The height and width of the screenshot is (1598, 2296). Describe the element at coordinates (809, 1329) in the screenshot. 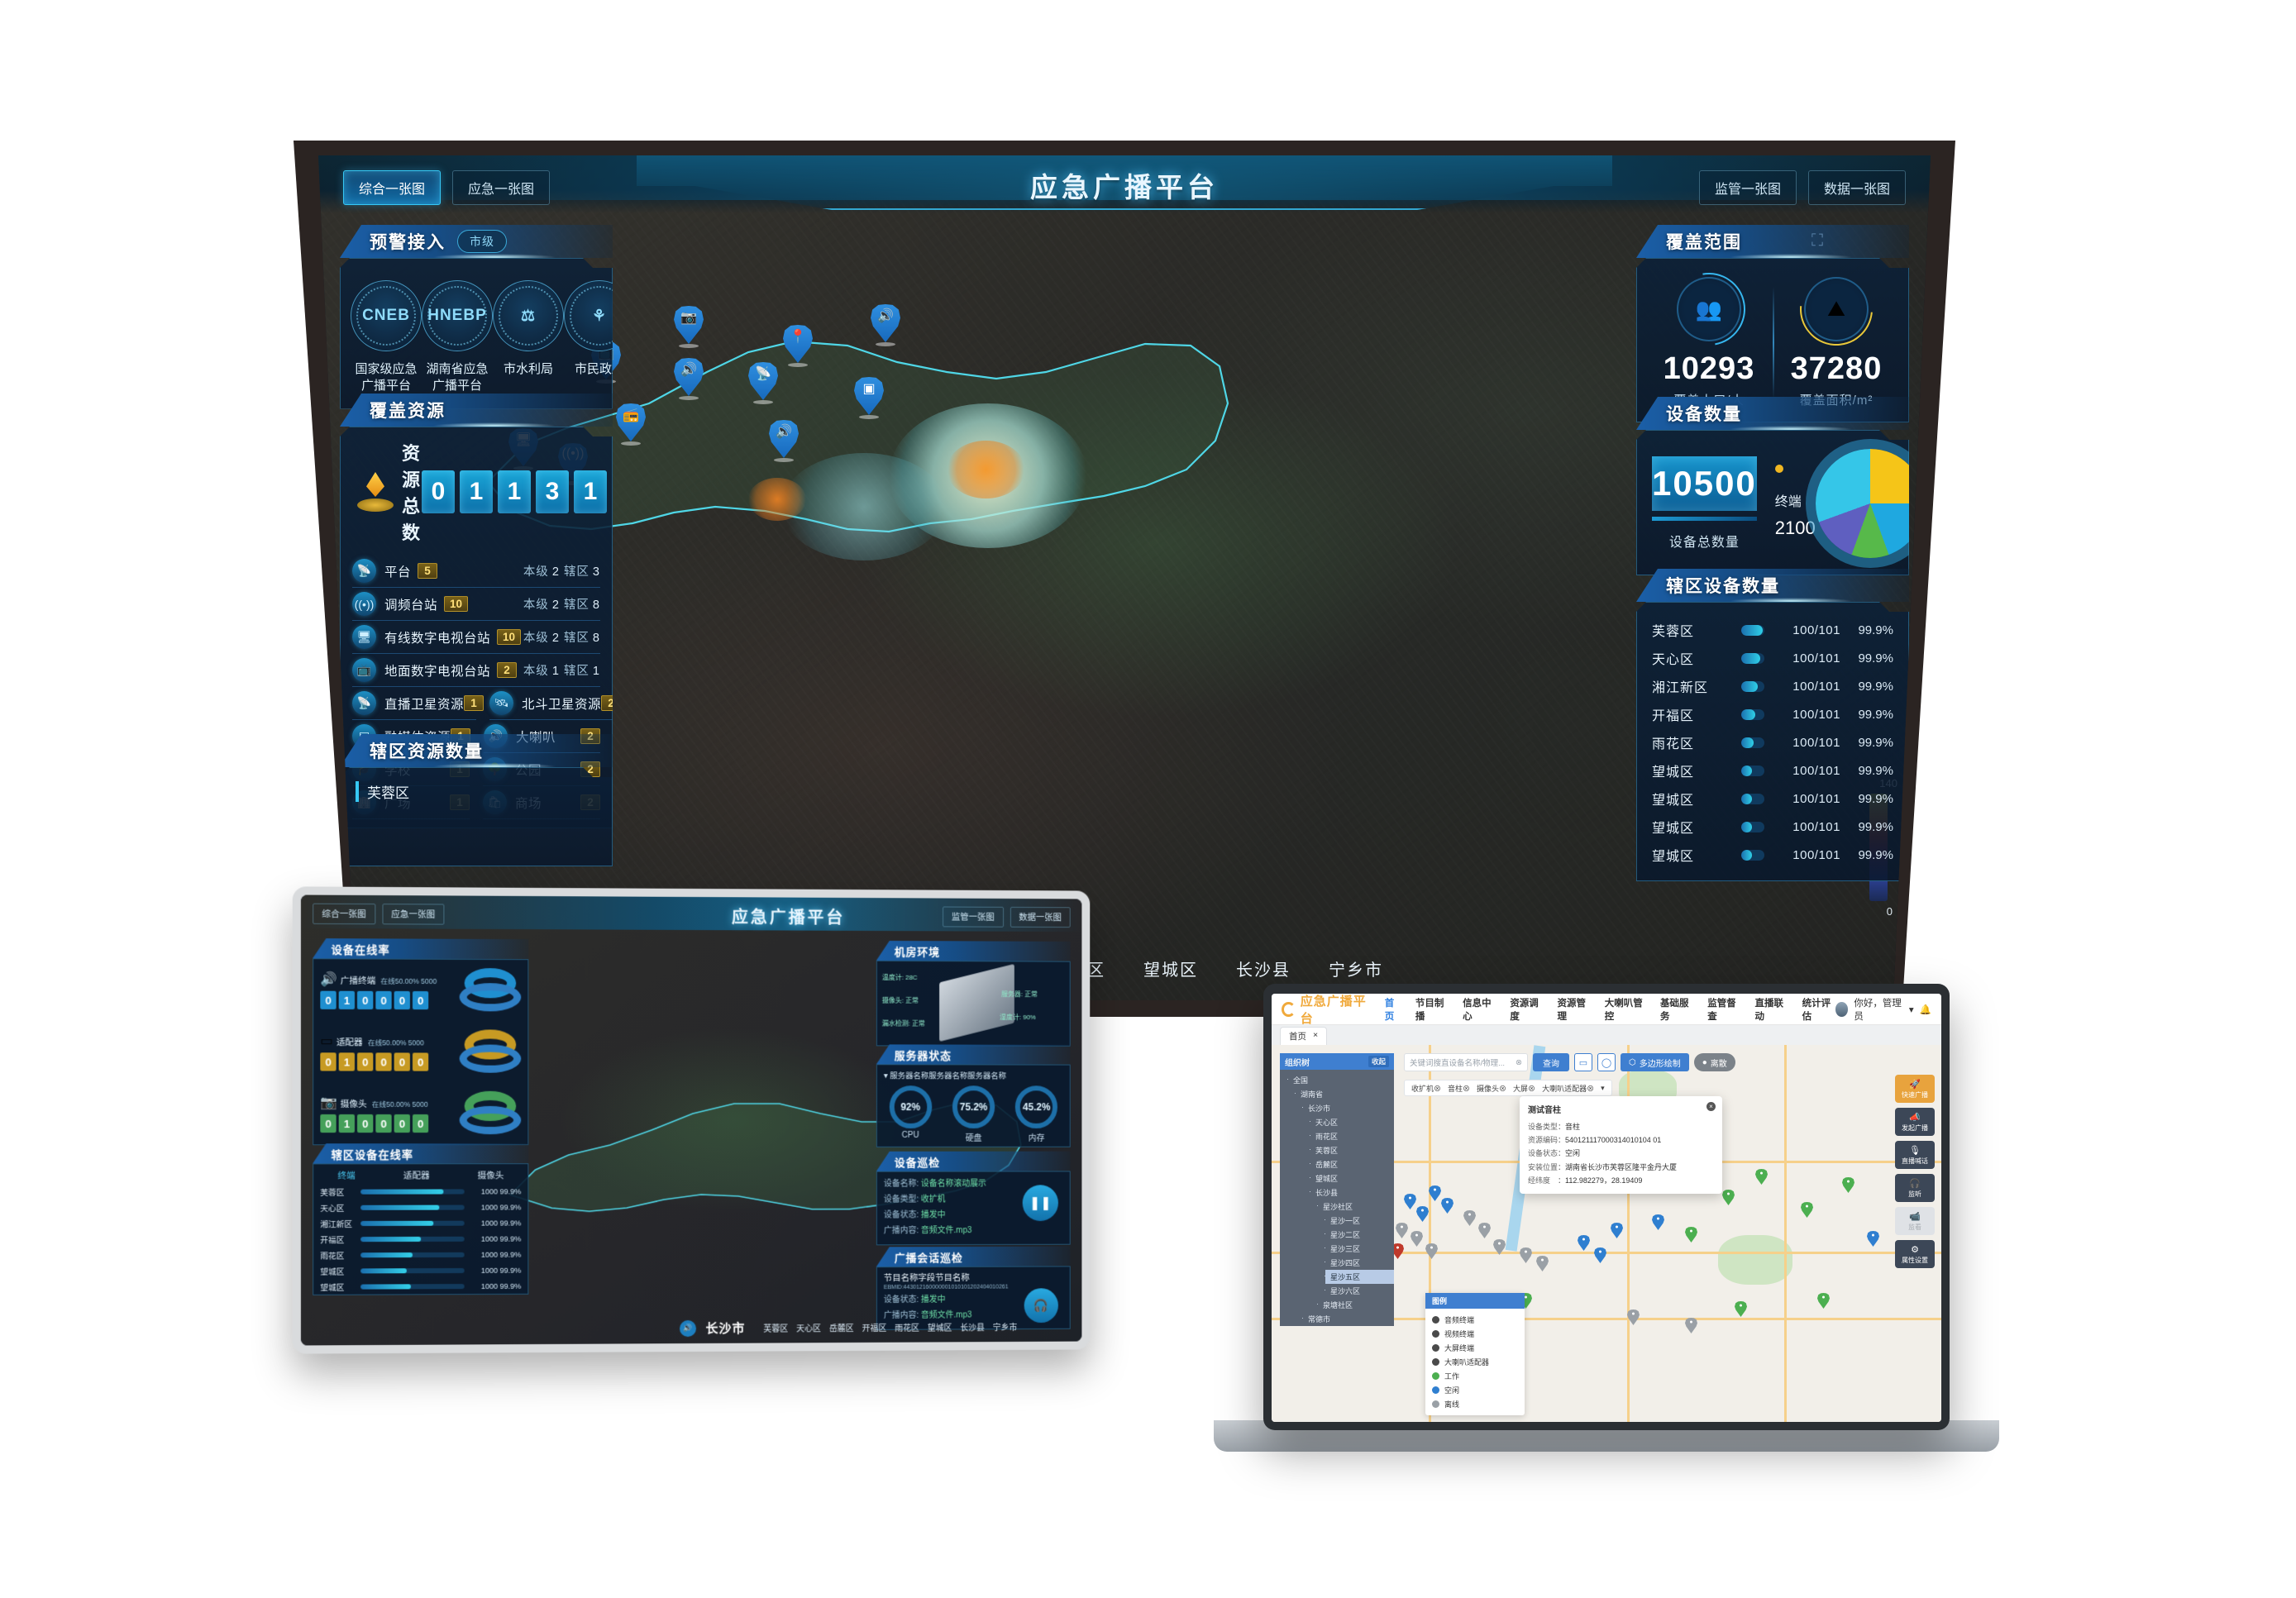

I see `tablet-footer-district: 天心区` at that location.